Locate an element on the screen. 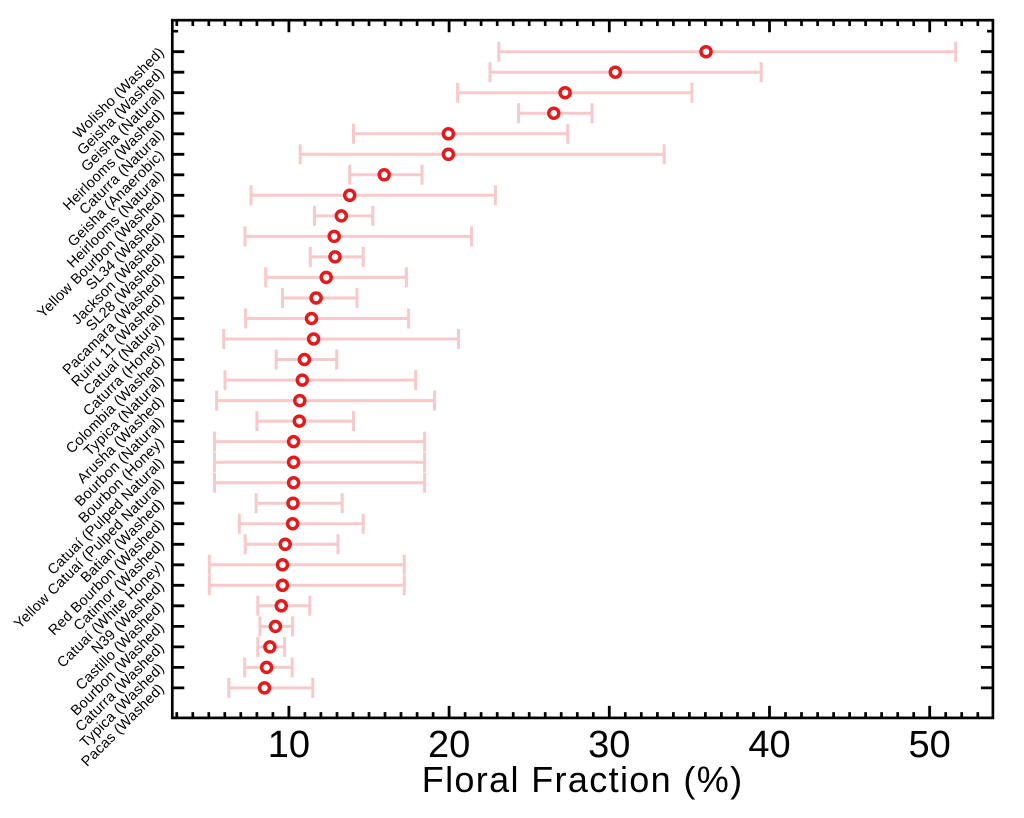 The image size is (1024, 818). svg-text: 40 is located at coordinates (769, 745).